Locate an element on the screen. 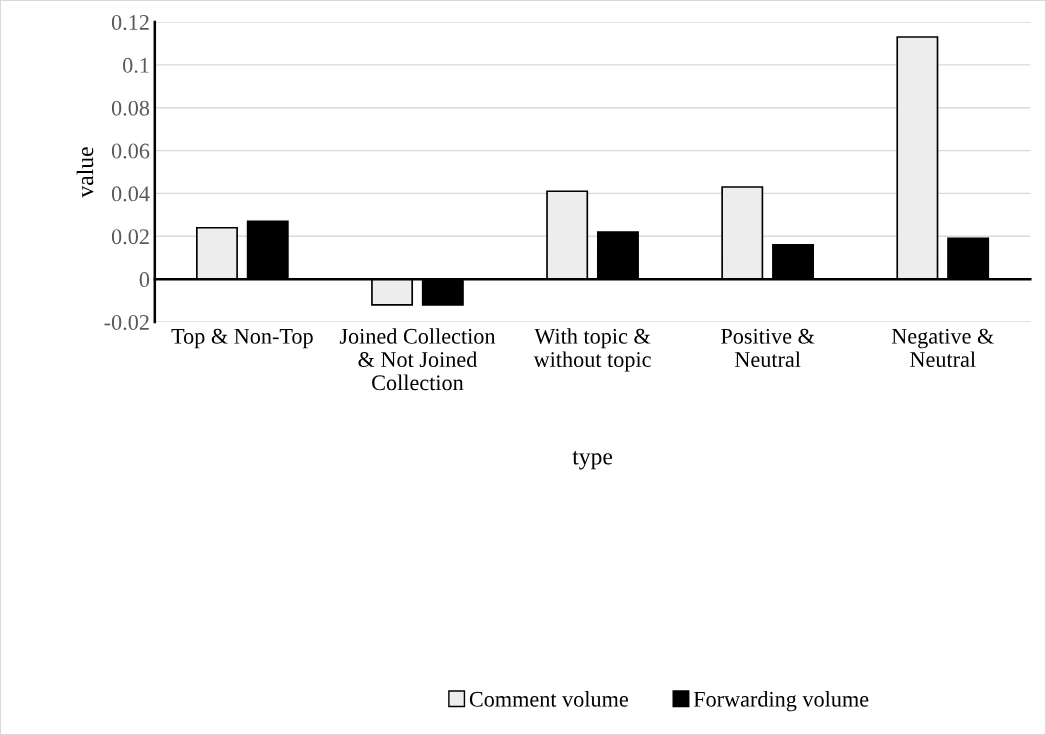  y-tick-label: 0 is located at coordinates (144, 280).